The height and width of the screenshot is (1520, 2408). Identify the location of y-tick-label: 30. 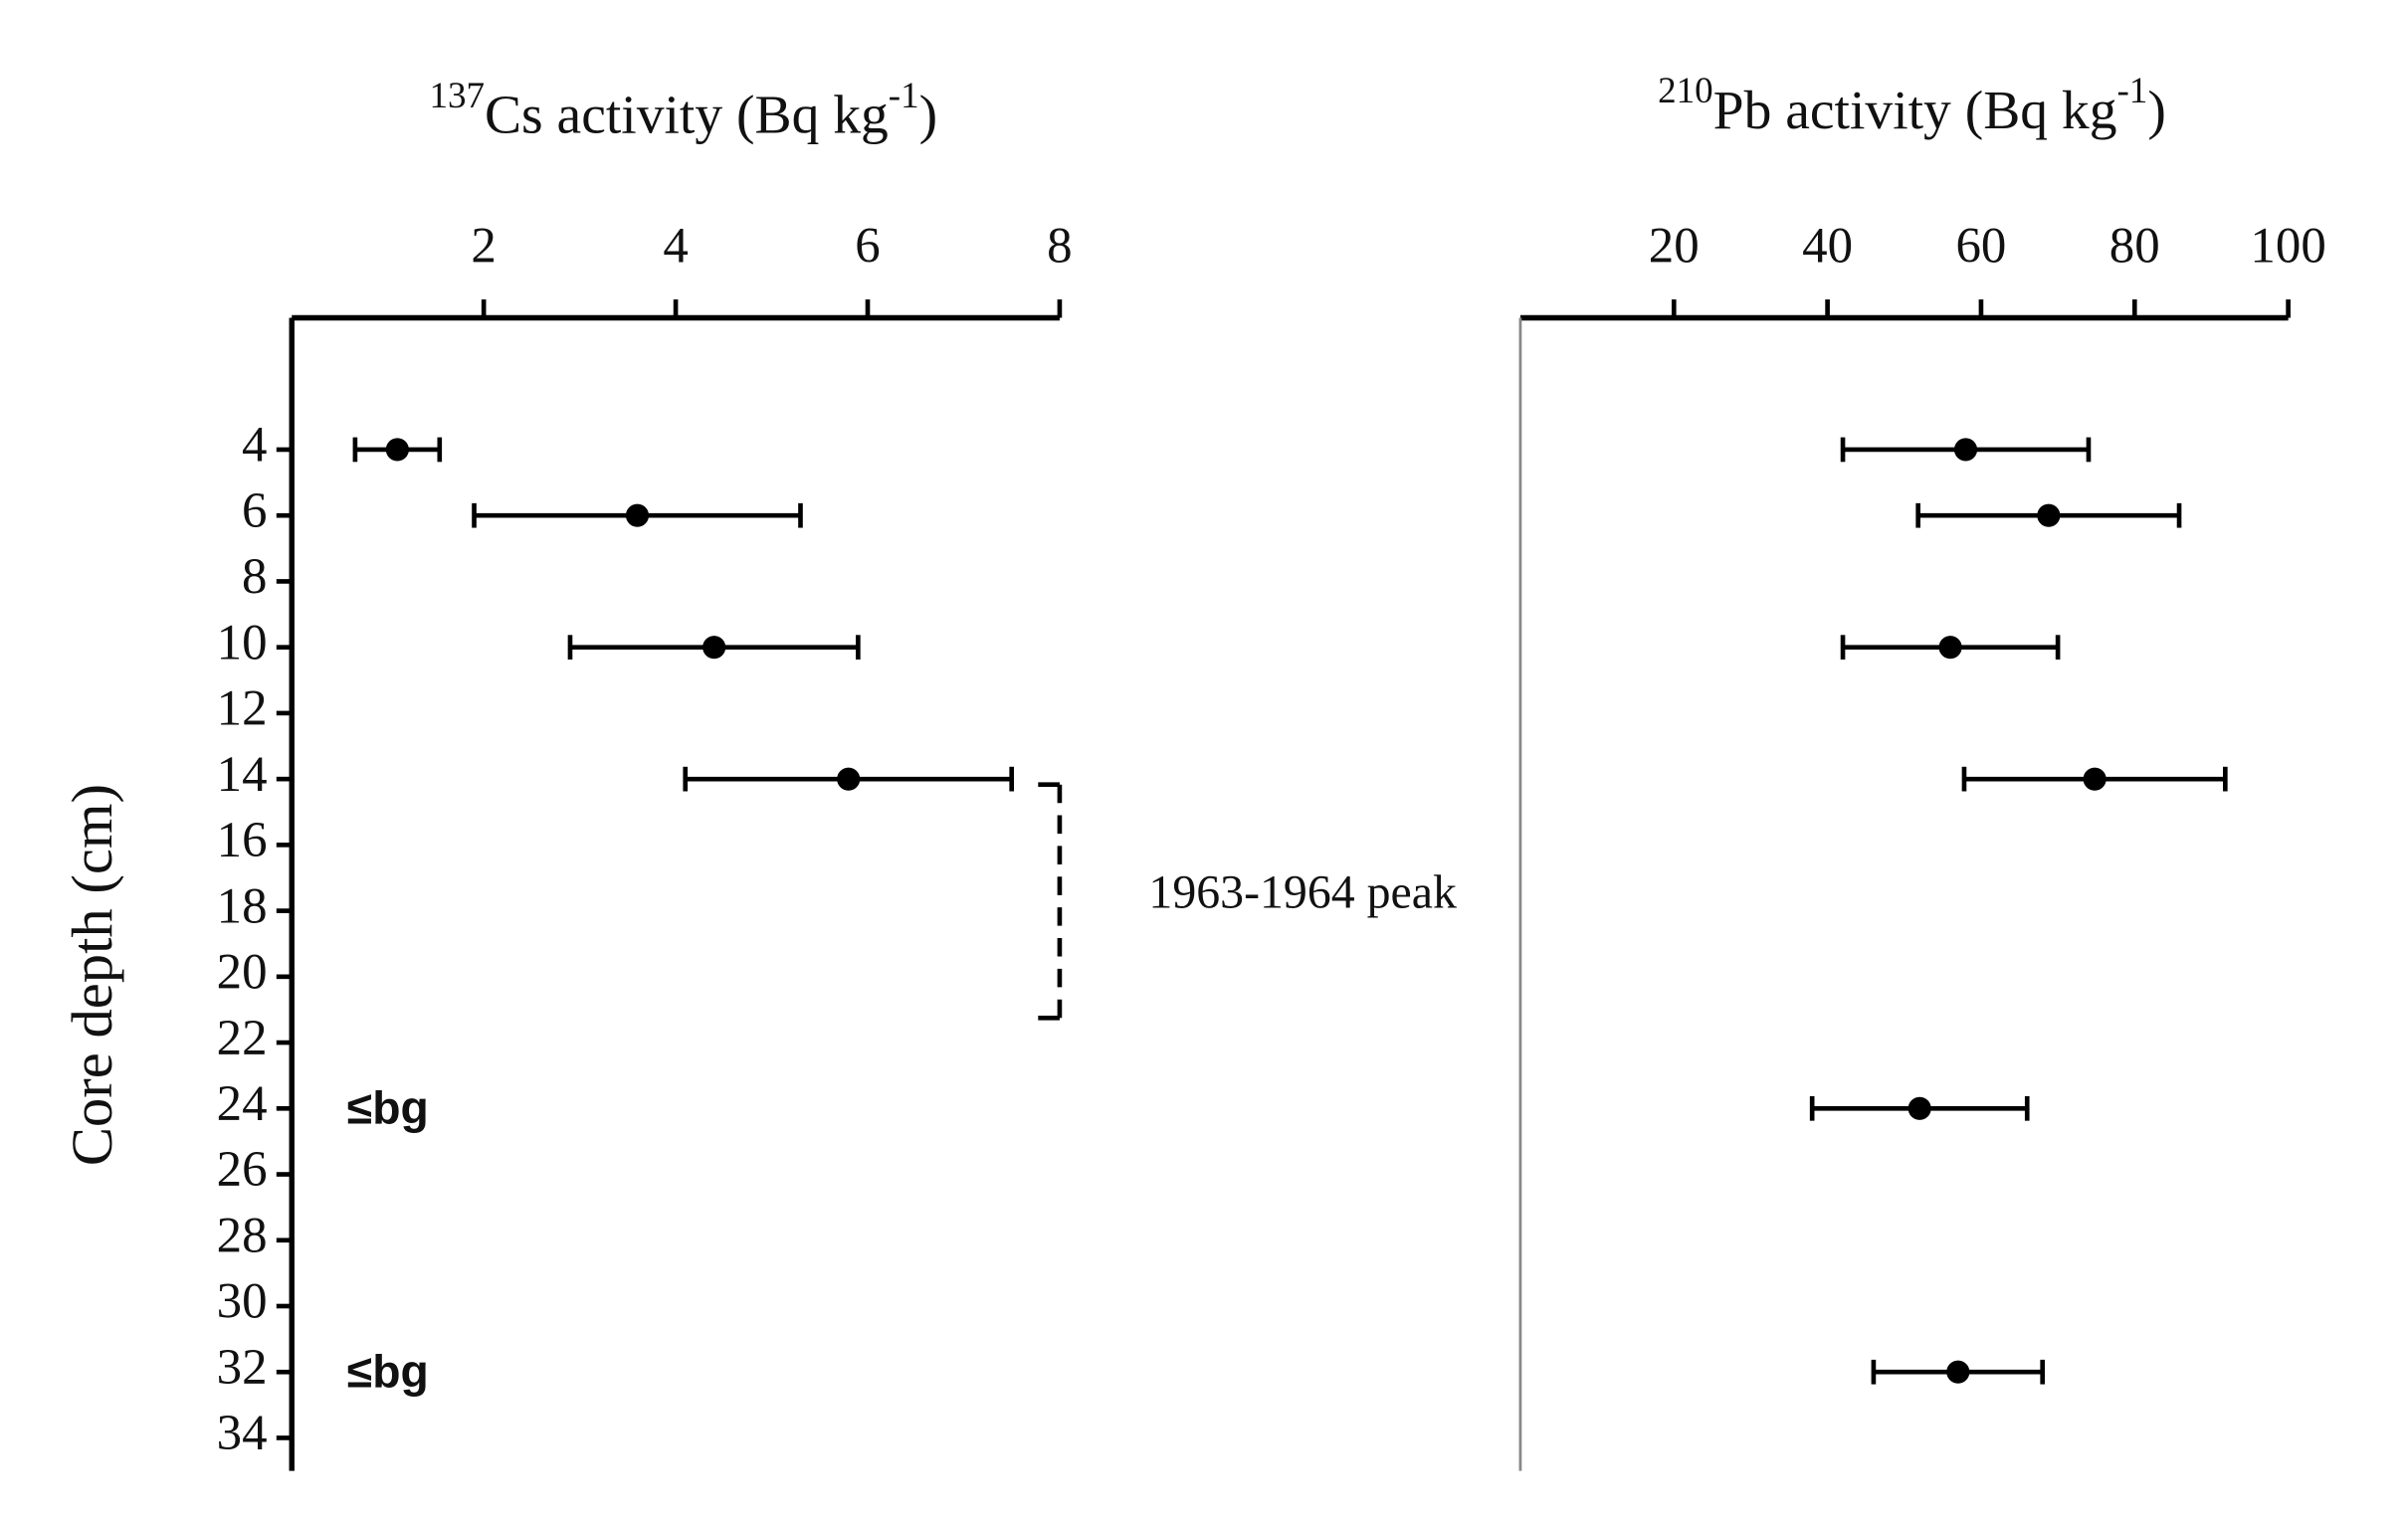
(242, 1302).